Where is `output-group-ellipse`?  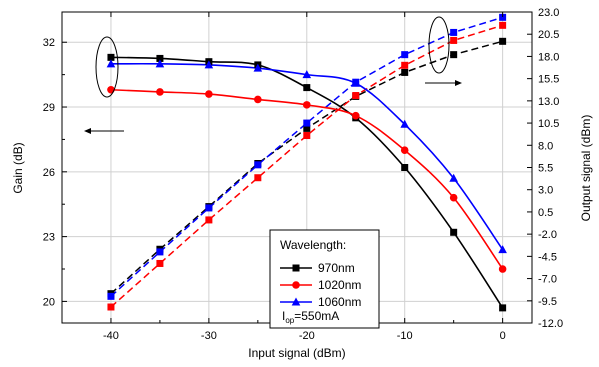 output-group-ellipse is located at coordinates (439, 45).